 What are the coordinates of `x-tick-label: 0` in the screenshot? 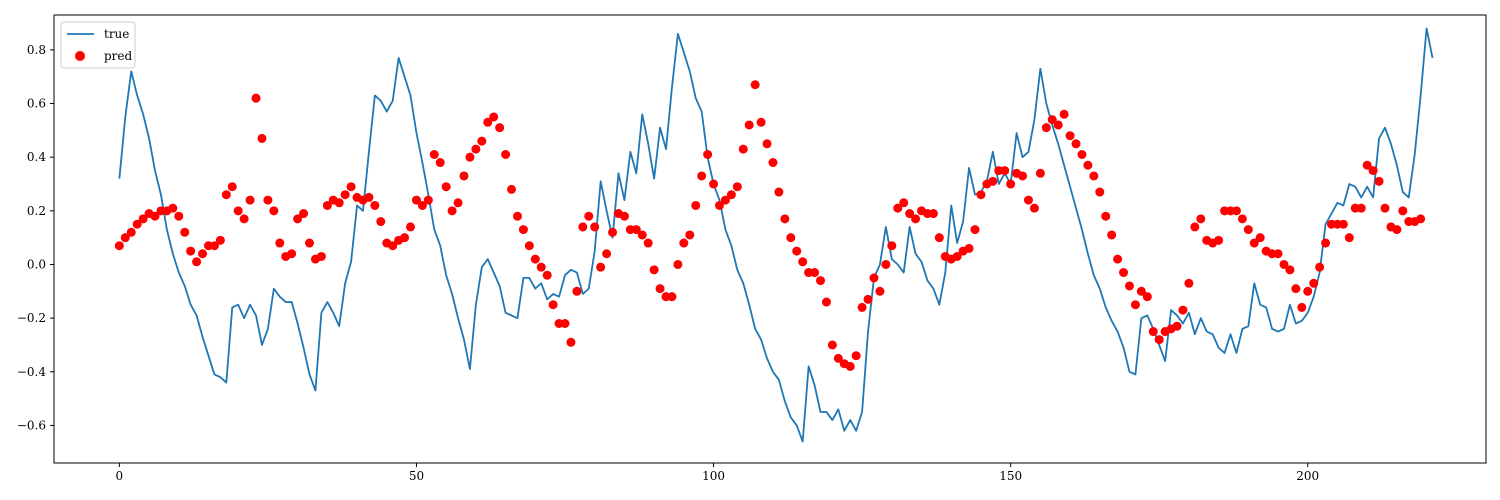 It's located at (120, 476).